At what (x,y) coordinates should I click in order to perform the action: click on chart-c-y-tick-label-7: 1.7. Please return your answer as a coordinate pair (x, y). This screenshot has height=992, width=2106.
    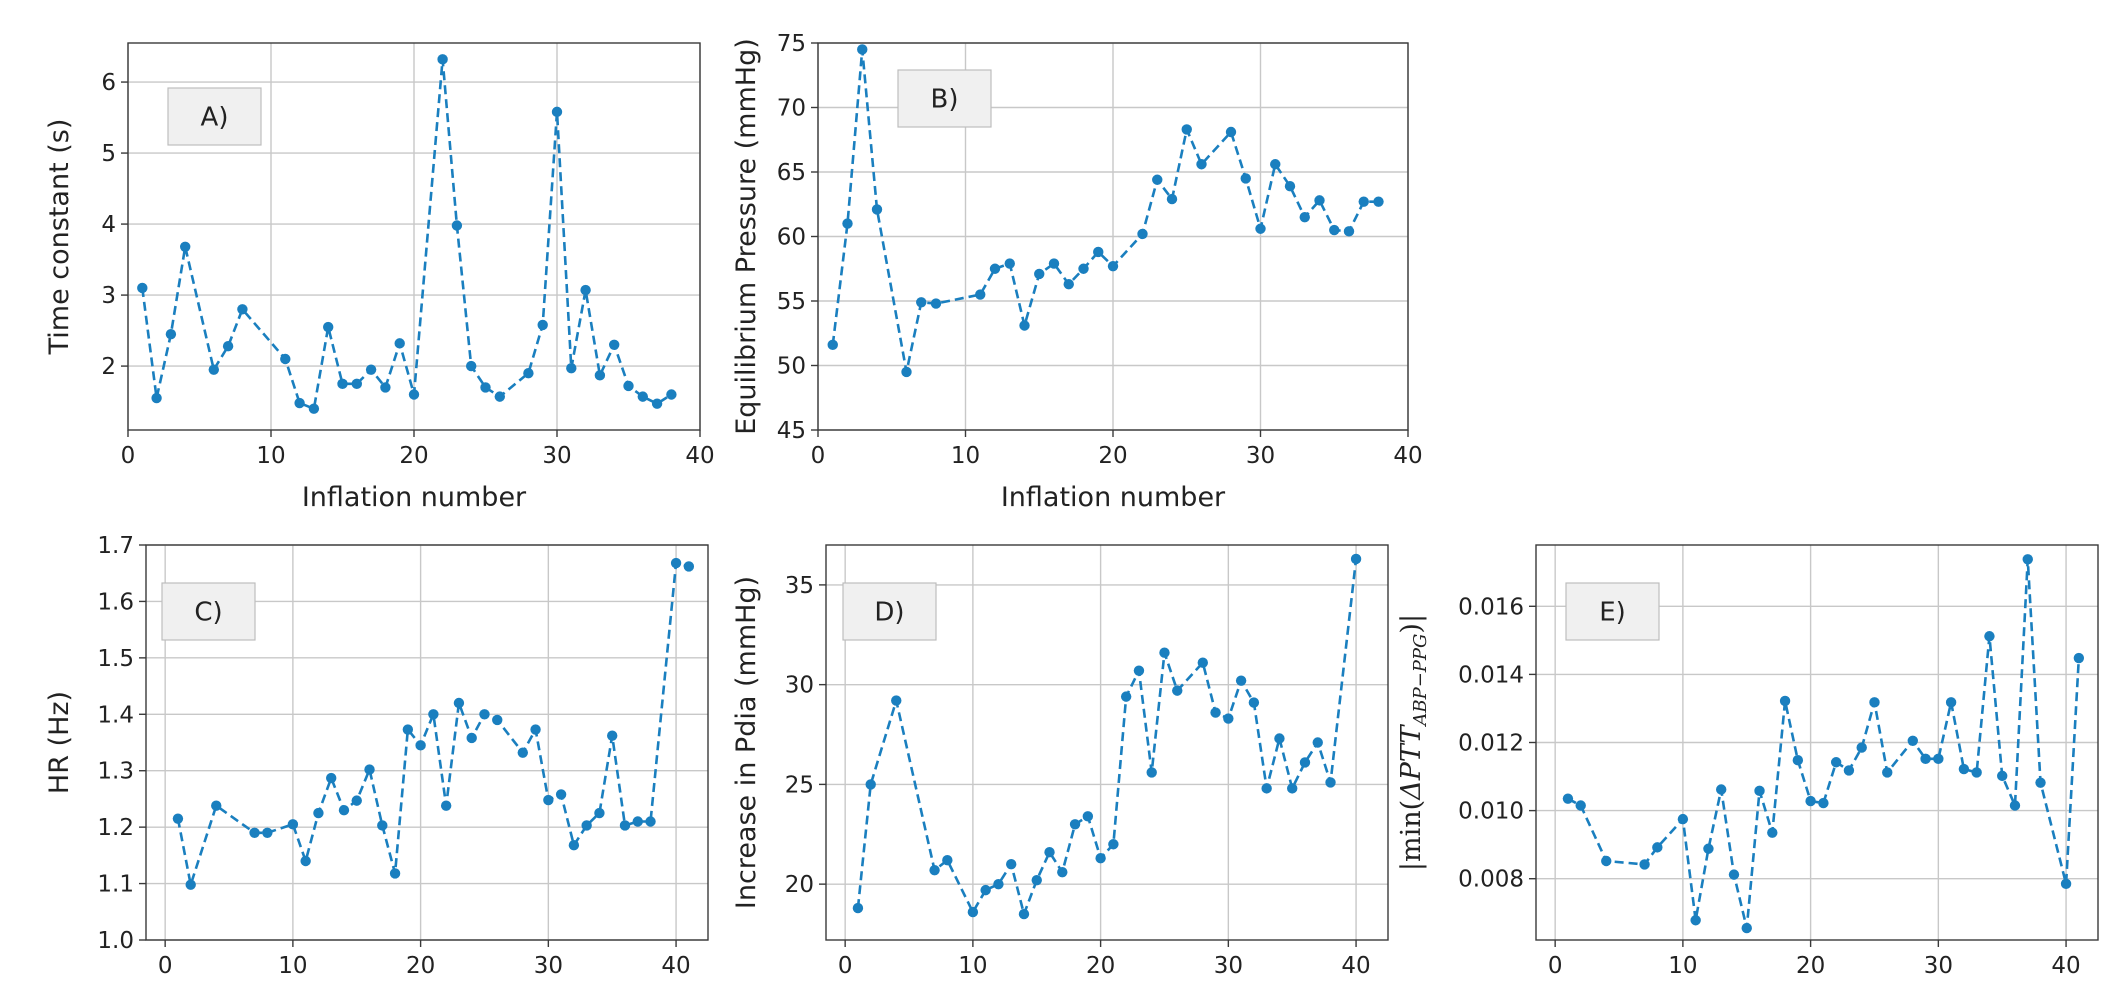
    Looking at the image, I should click on (115, 546).